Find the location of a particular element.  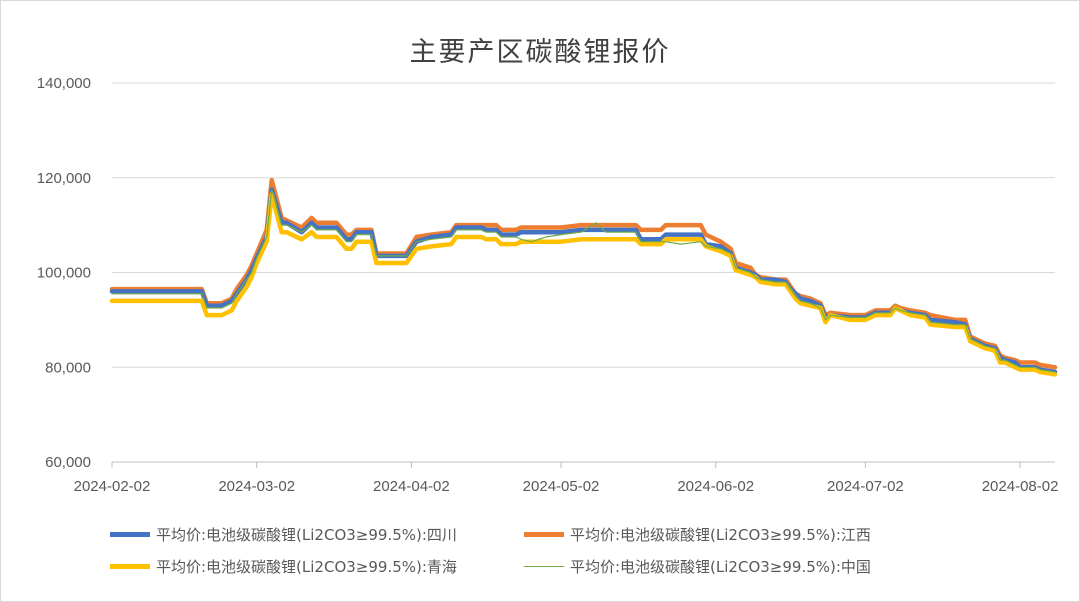

legend-swatch-qinghai is located at coordinates (130, 566).